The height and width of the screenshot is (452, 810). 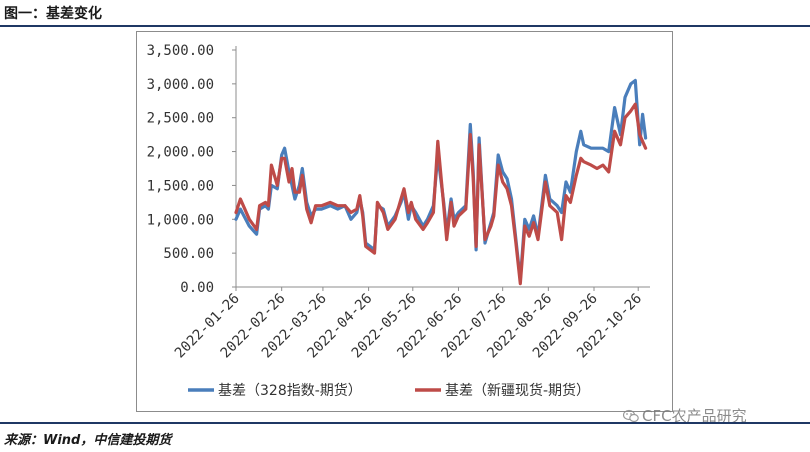 What do you see at coordinates (180, 119) in the screenshot?
I see `y-tick-label: 2,500.00` at bounding box center [180, 119].